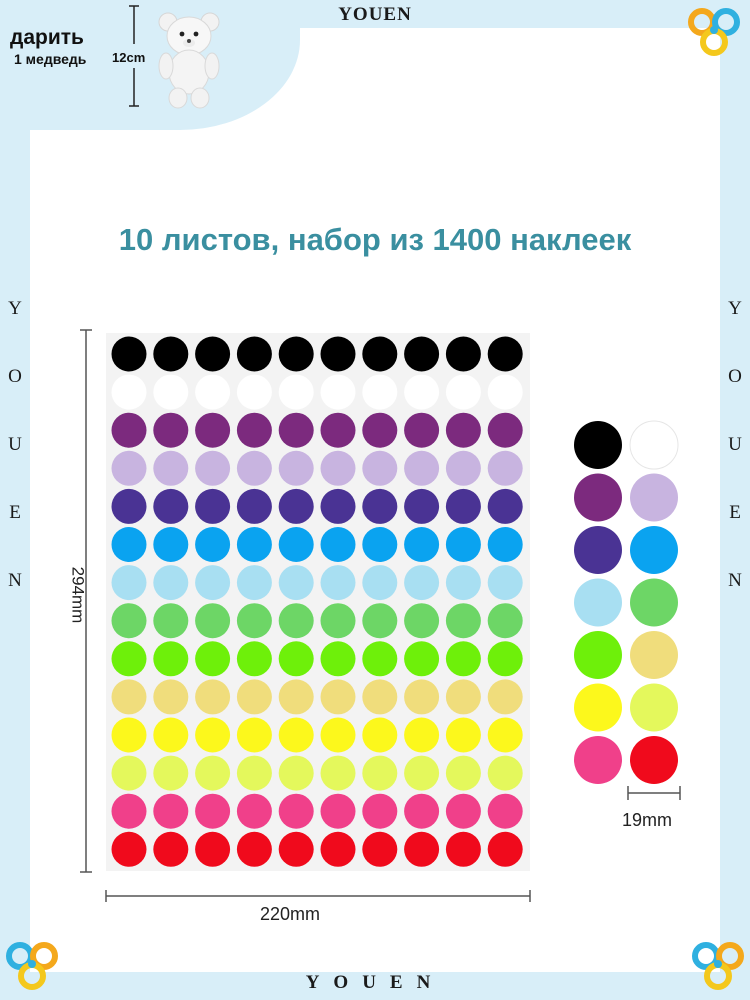  What do you see at coordinates (654, 655) in the screenshot?
I see `swatch-light-yellow` at bounding box center [654, 655].